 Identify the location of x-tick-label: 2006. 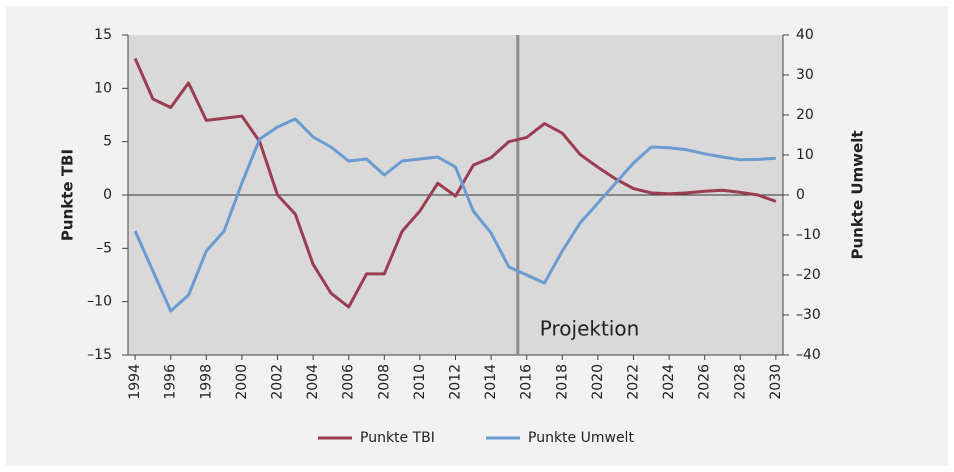
(349, 382).